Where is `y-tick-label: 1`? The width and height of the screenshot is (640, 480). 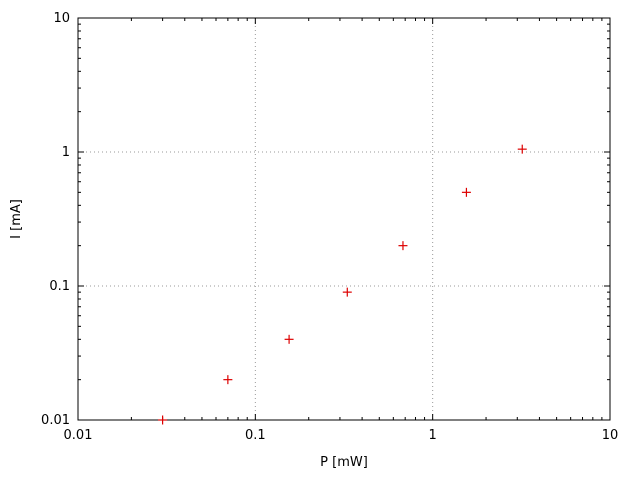
y-tick-label: 1 is located at coordinates (66, 152).